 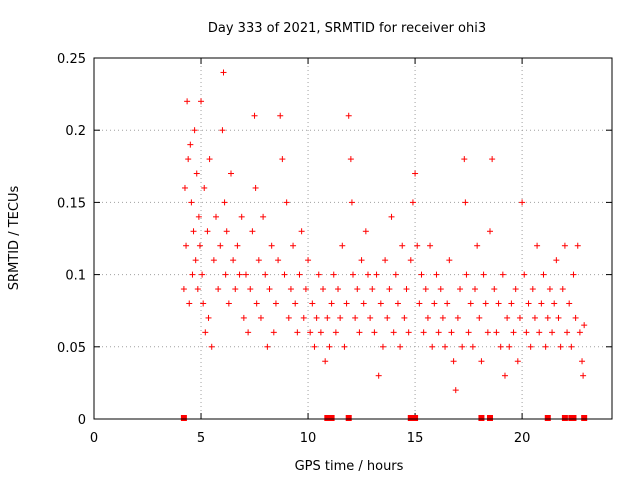 I want to click on gap-markers, so click(x=384, y=418).